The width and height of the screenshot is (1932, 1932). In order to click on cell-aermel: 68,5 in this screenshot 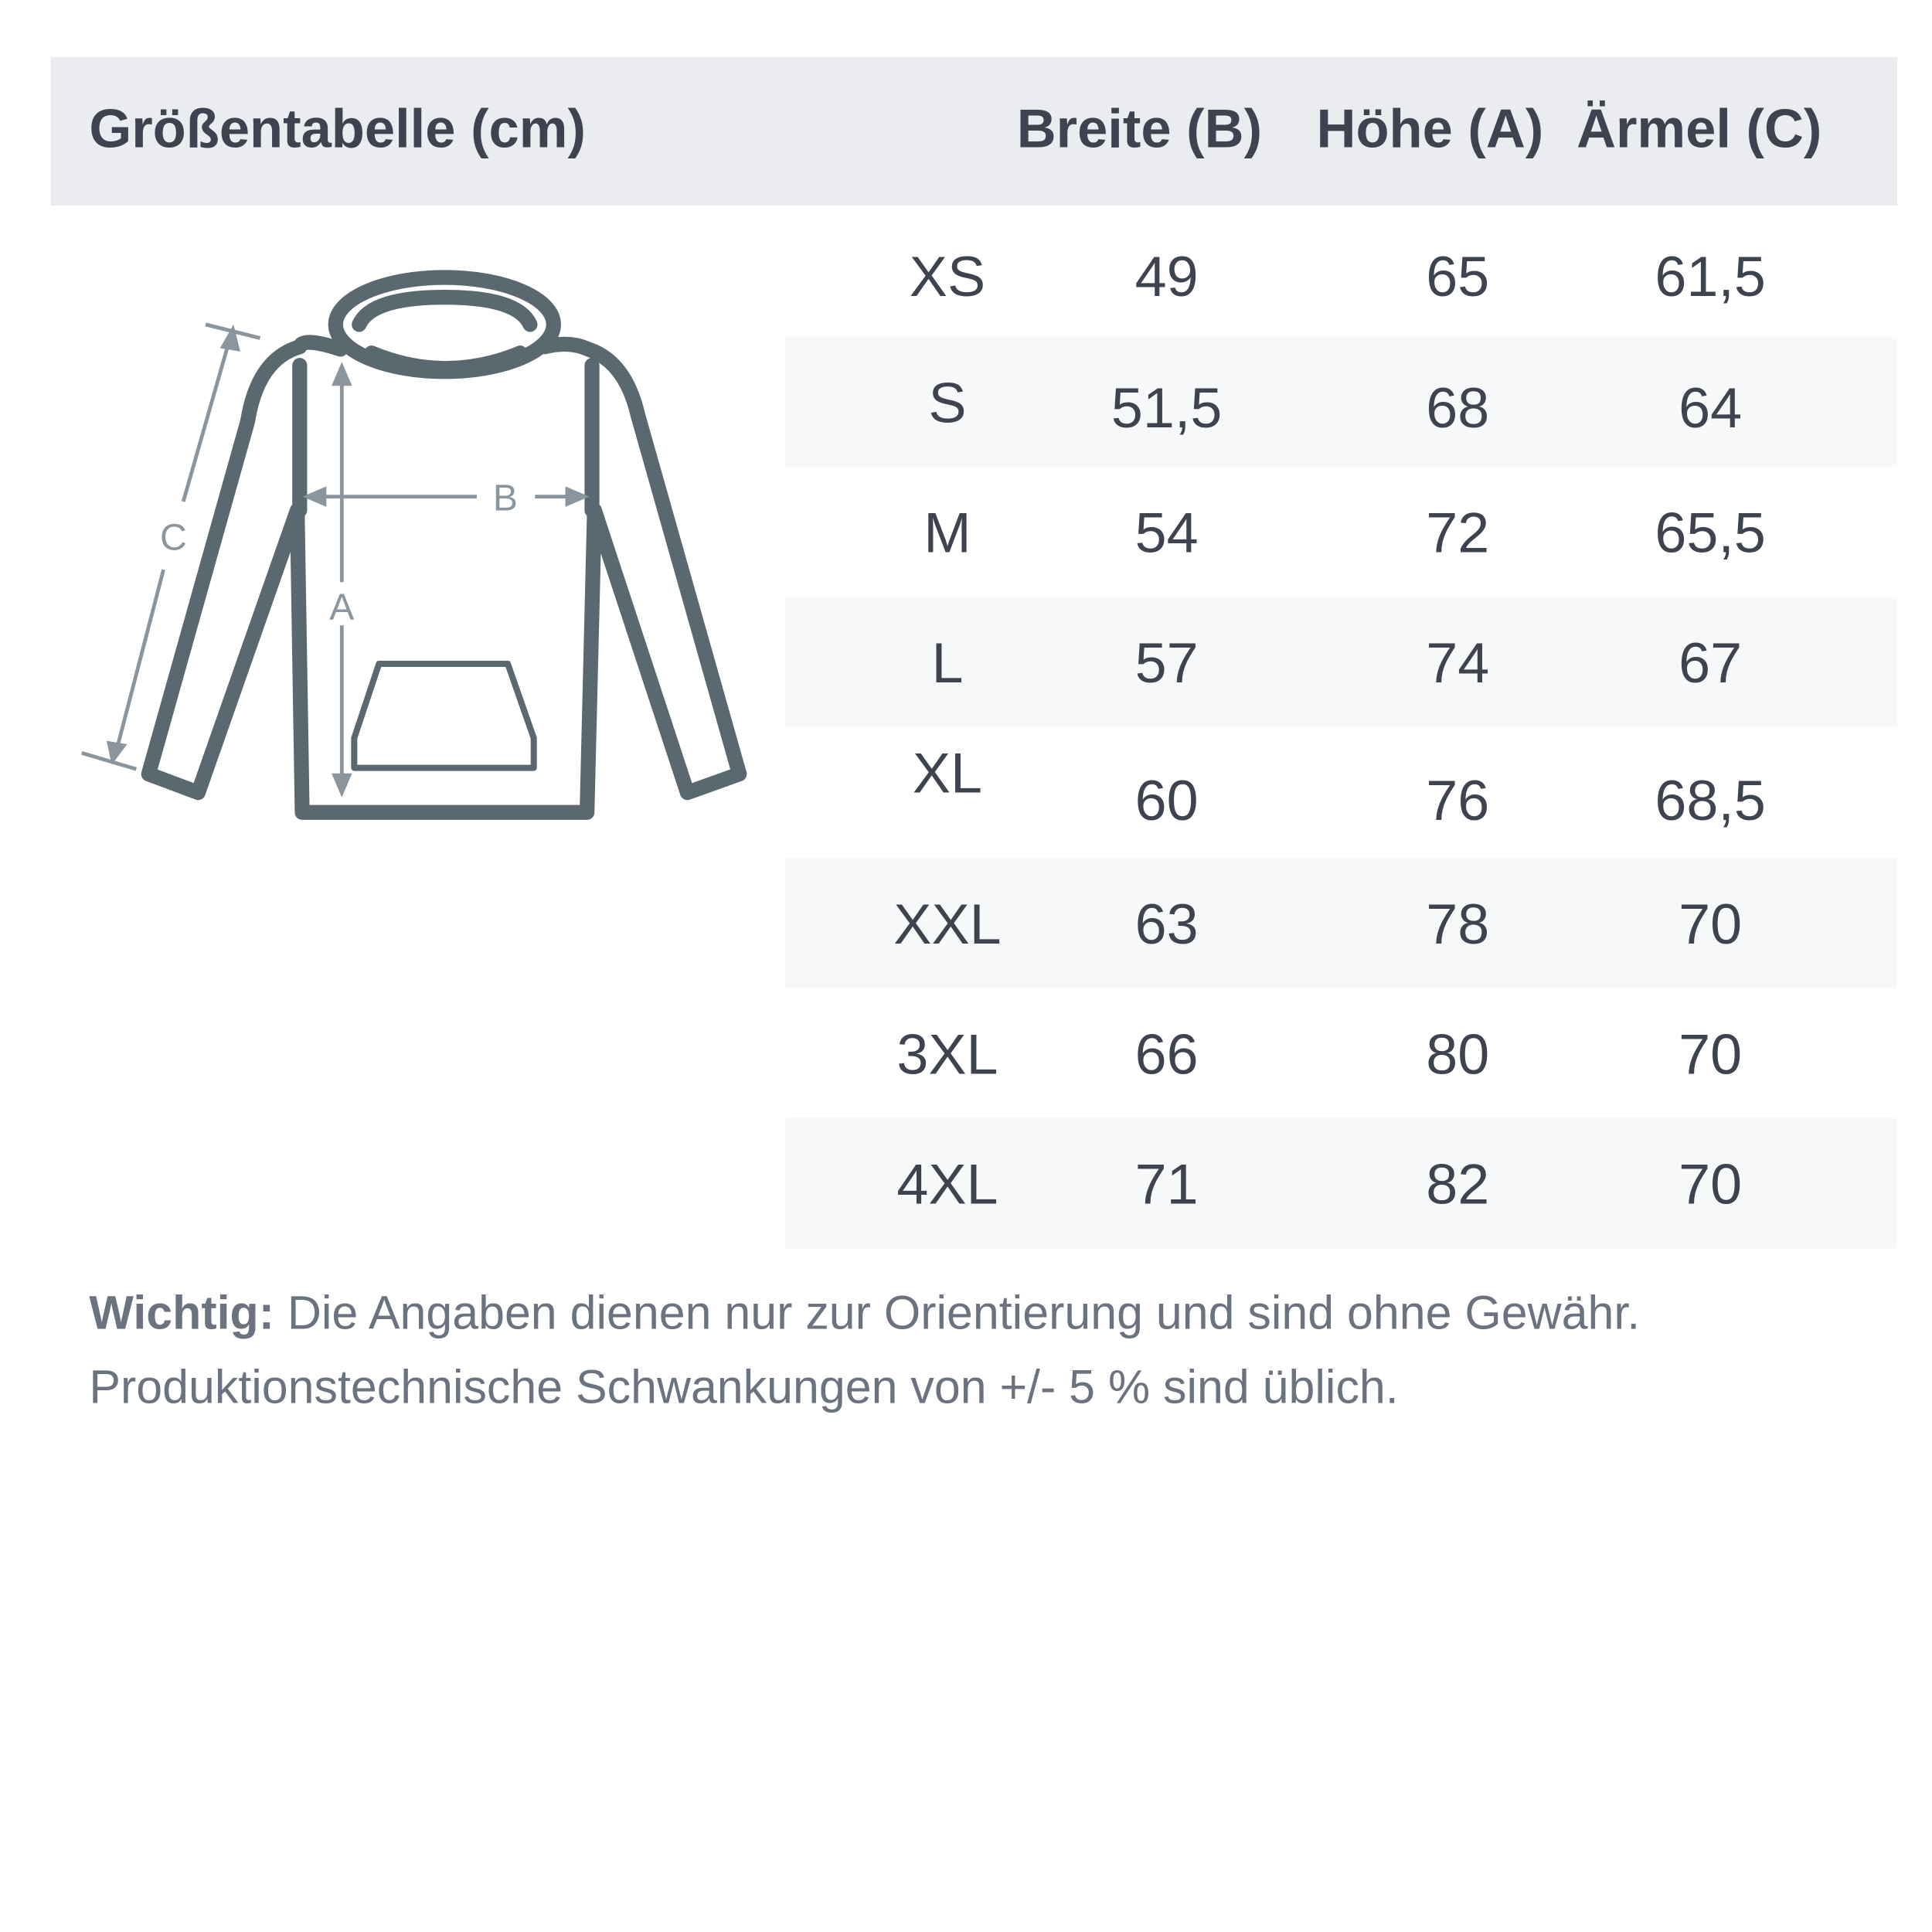, I will do `click(1711, 800)`.